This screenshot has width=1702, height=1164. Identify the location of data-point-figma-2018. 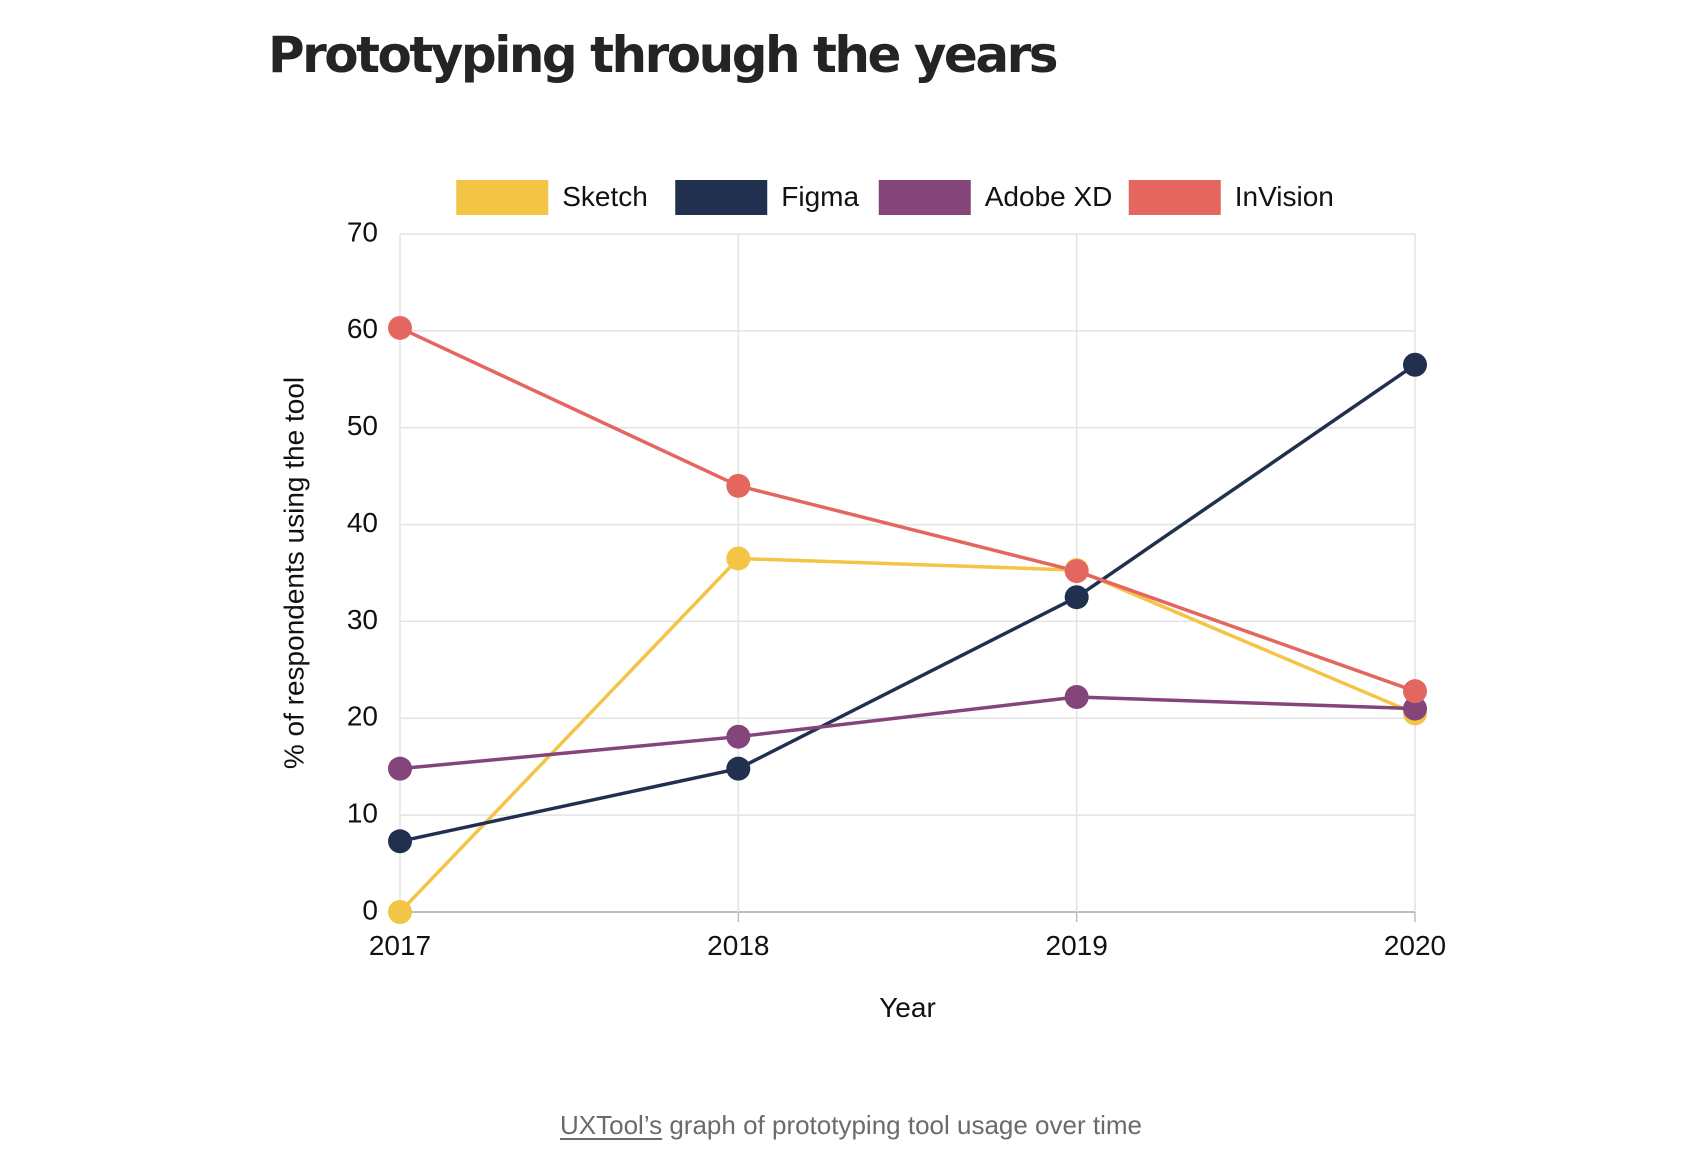
(738, 768).